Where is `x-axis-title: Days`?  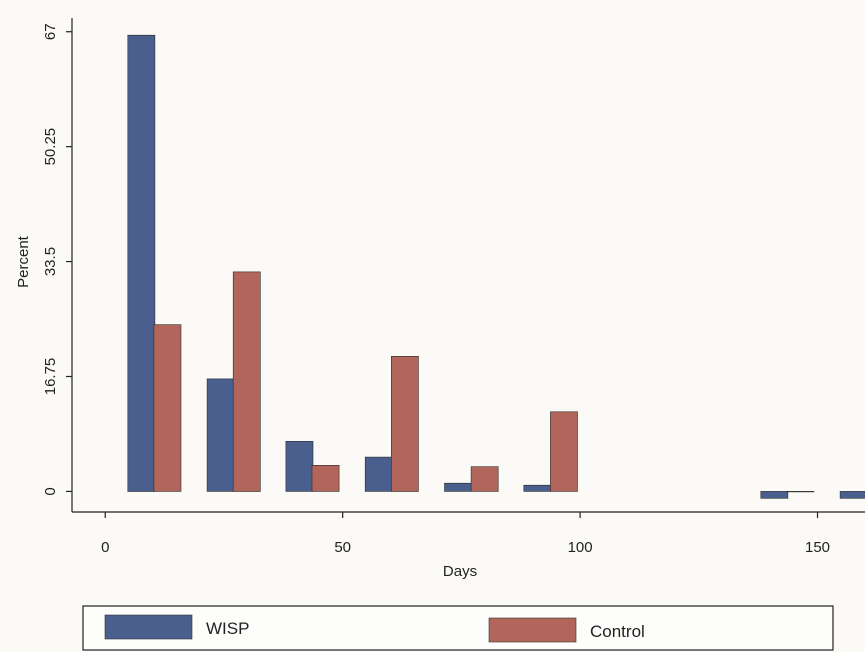 x-axis-title: Days is located at coordinates (460, 571).